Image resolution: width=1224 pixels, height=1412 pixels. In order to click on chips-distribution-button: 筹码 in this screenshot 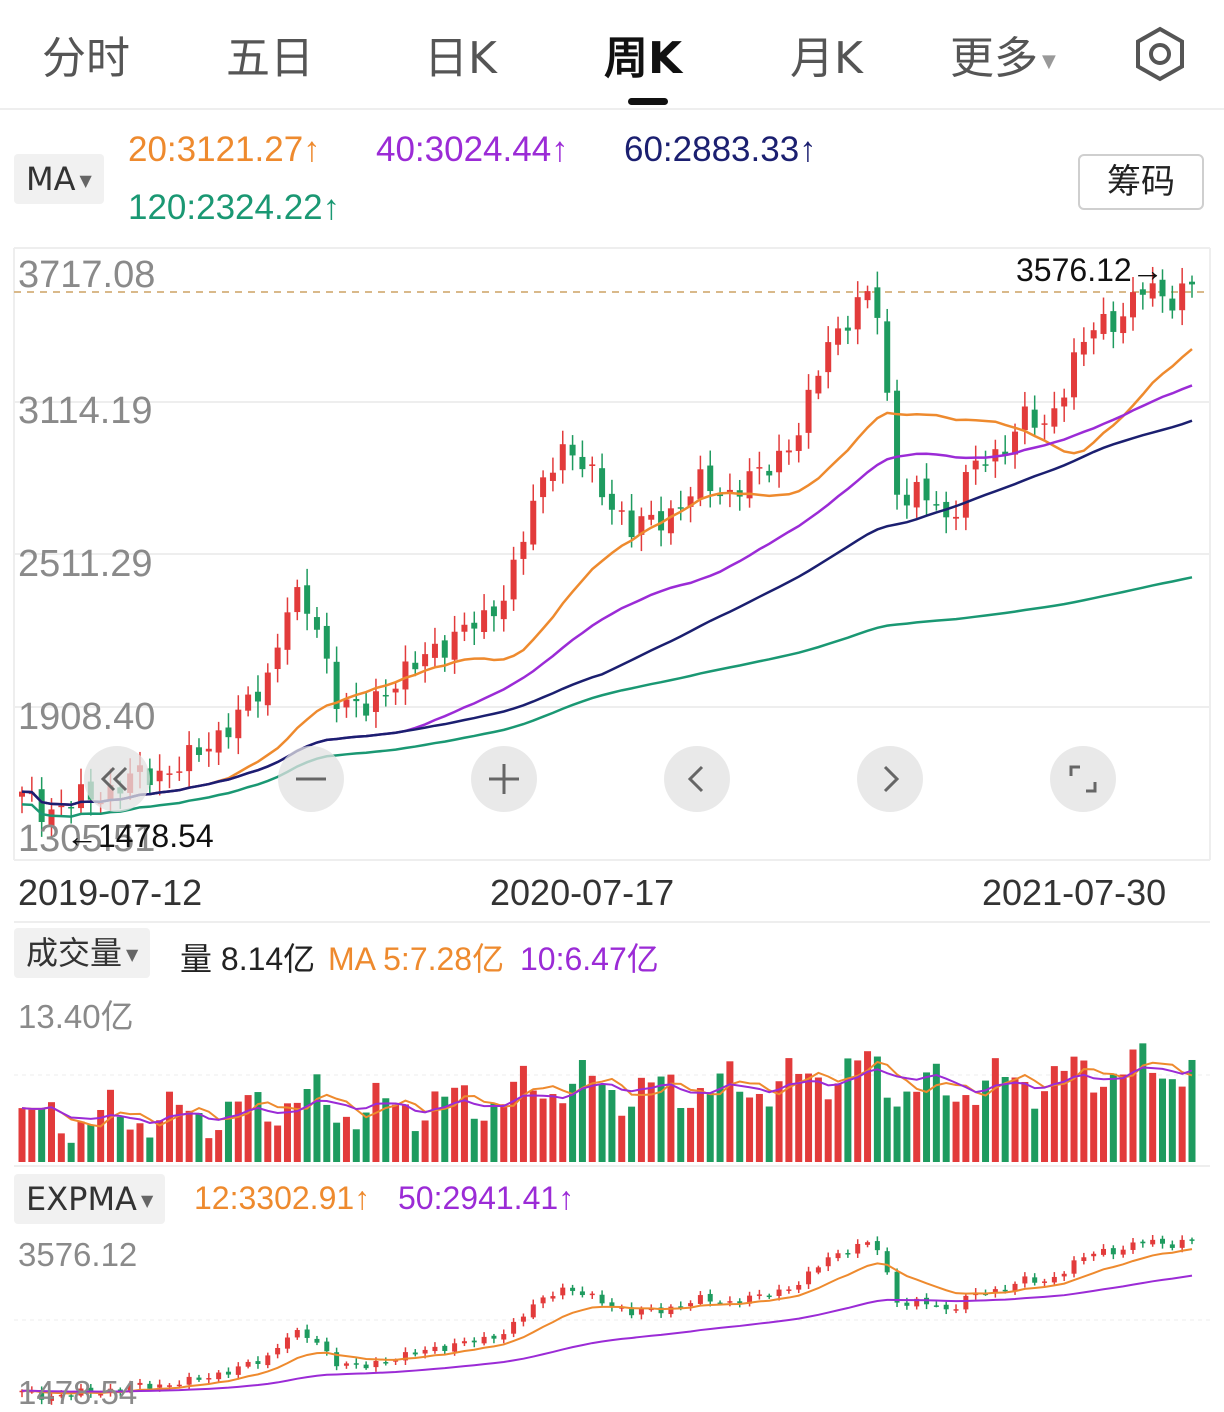, I will do `click(1141, 182)`.